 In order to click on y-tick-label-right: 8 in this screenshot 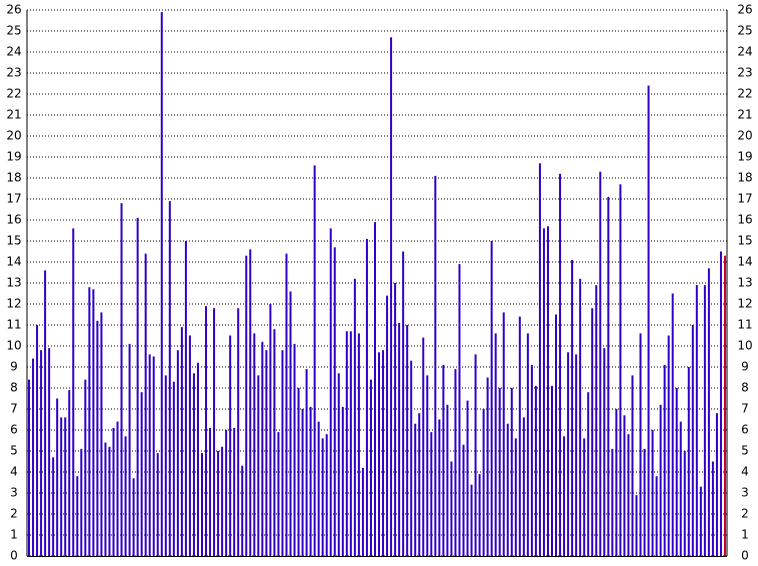, I will do `click(745, 388)`.